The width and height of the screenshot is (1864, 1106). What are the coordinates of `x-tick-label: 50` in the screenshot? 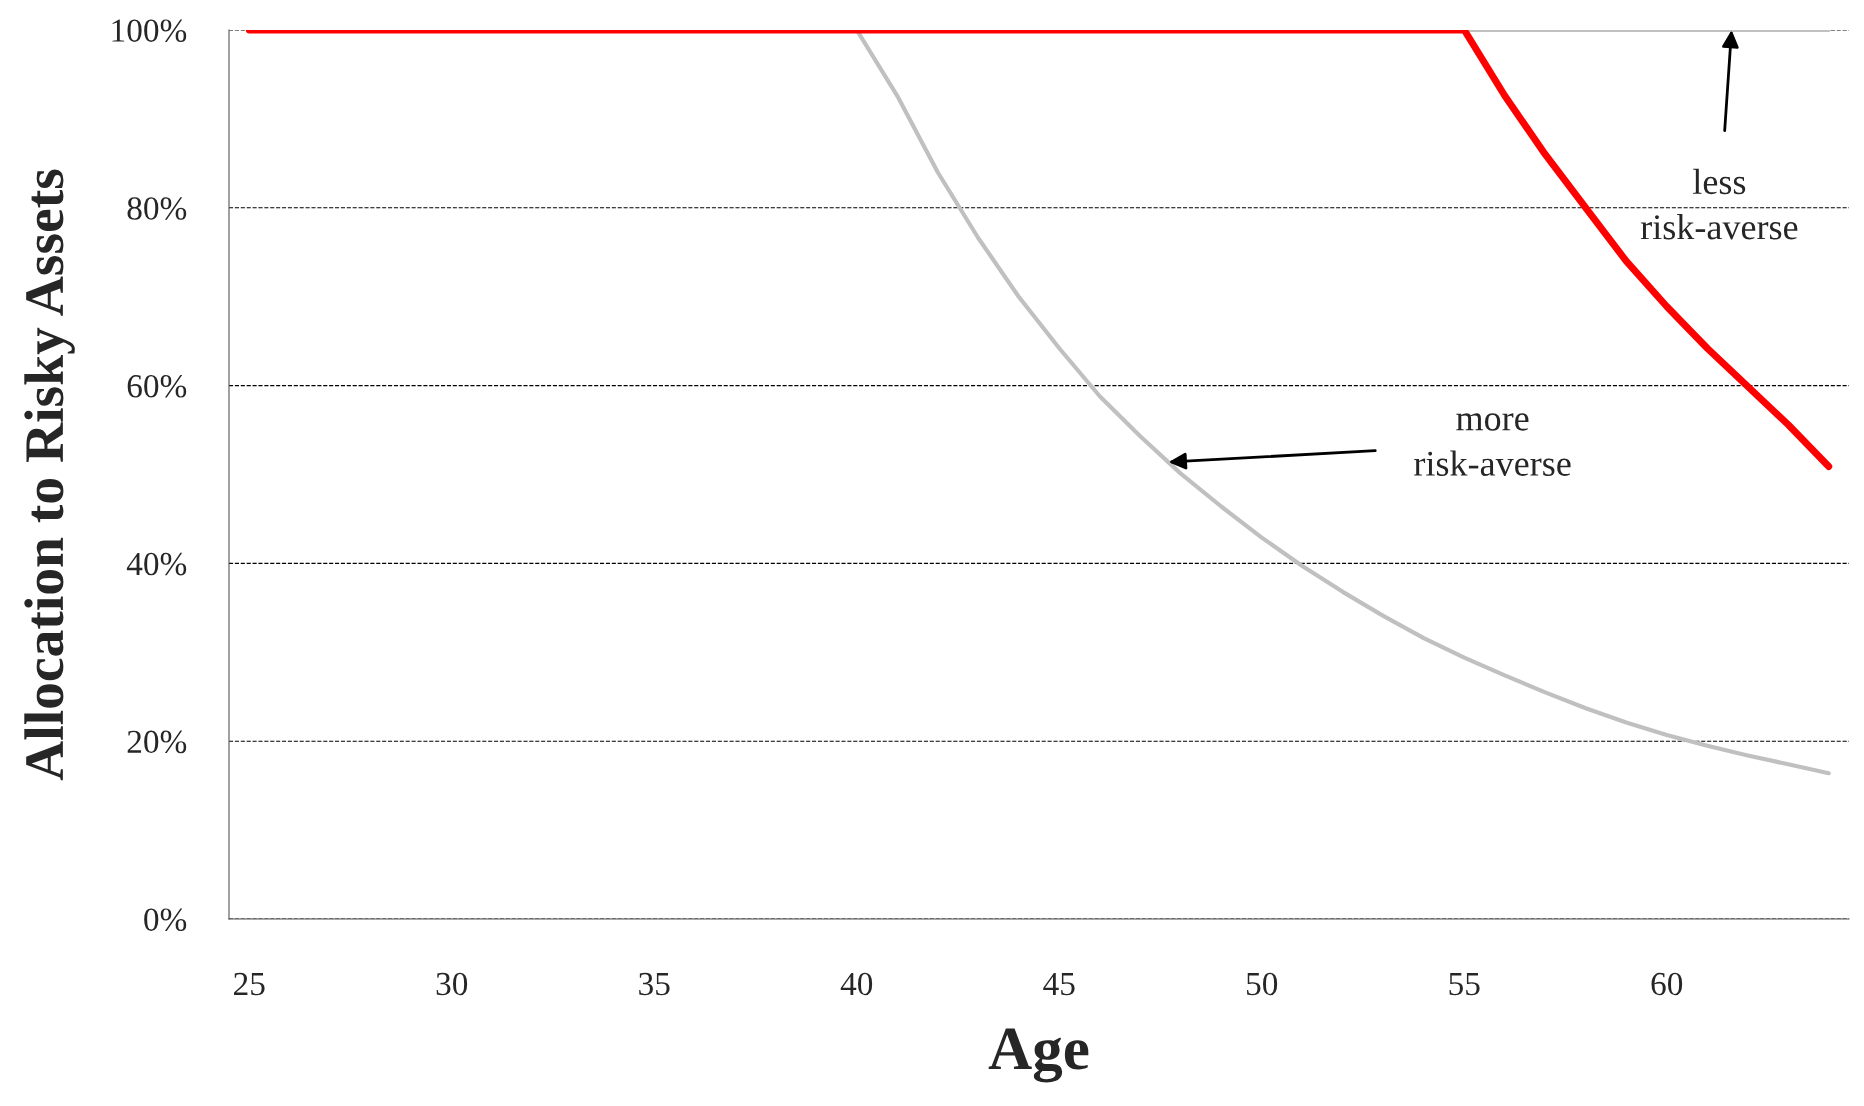 It's located at (1262, 984).